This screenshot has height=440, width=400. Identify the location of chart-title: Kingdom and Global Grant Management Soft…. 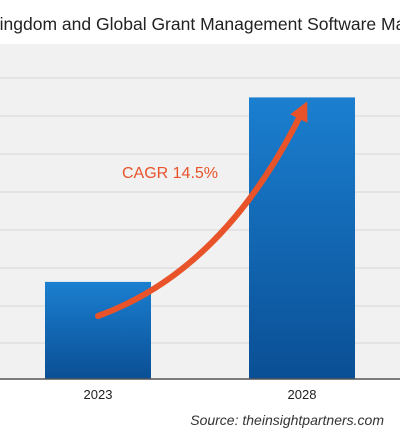
(200, 24).